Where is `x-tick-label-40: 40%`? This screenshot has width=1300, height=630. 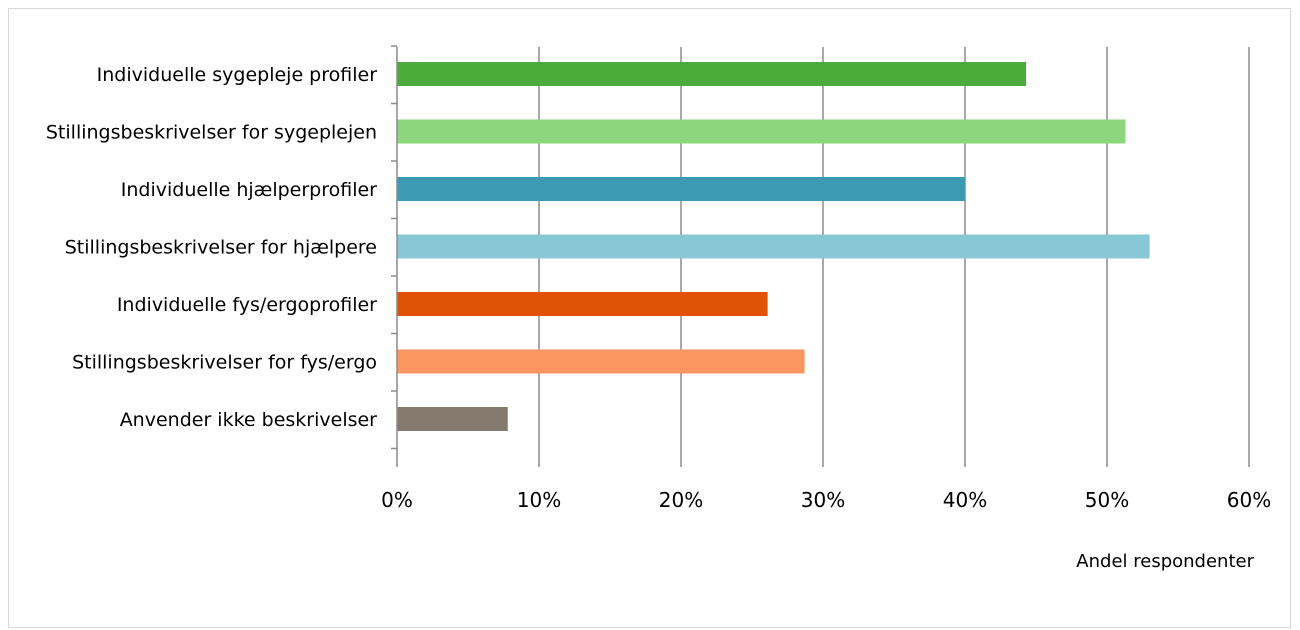 x-tick-label-40: 40% is located at coordinates (965, 500).